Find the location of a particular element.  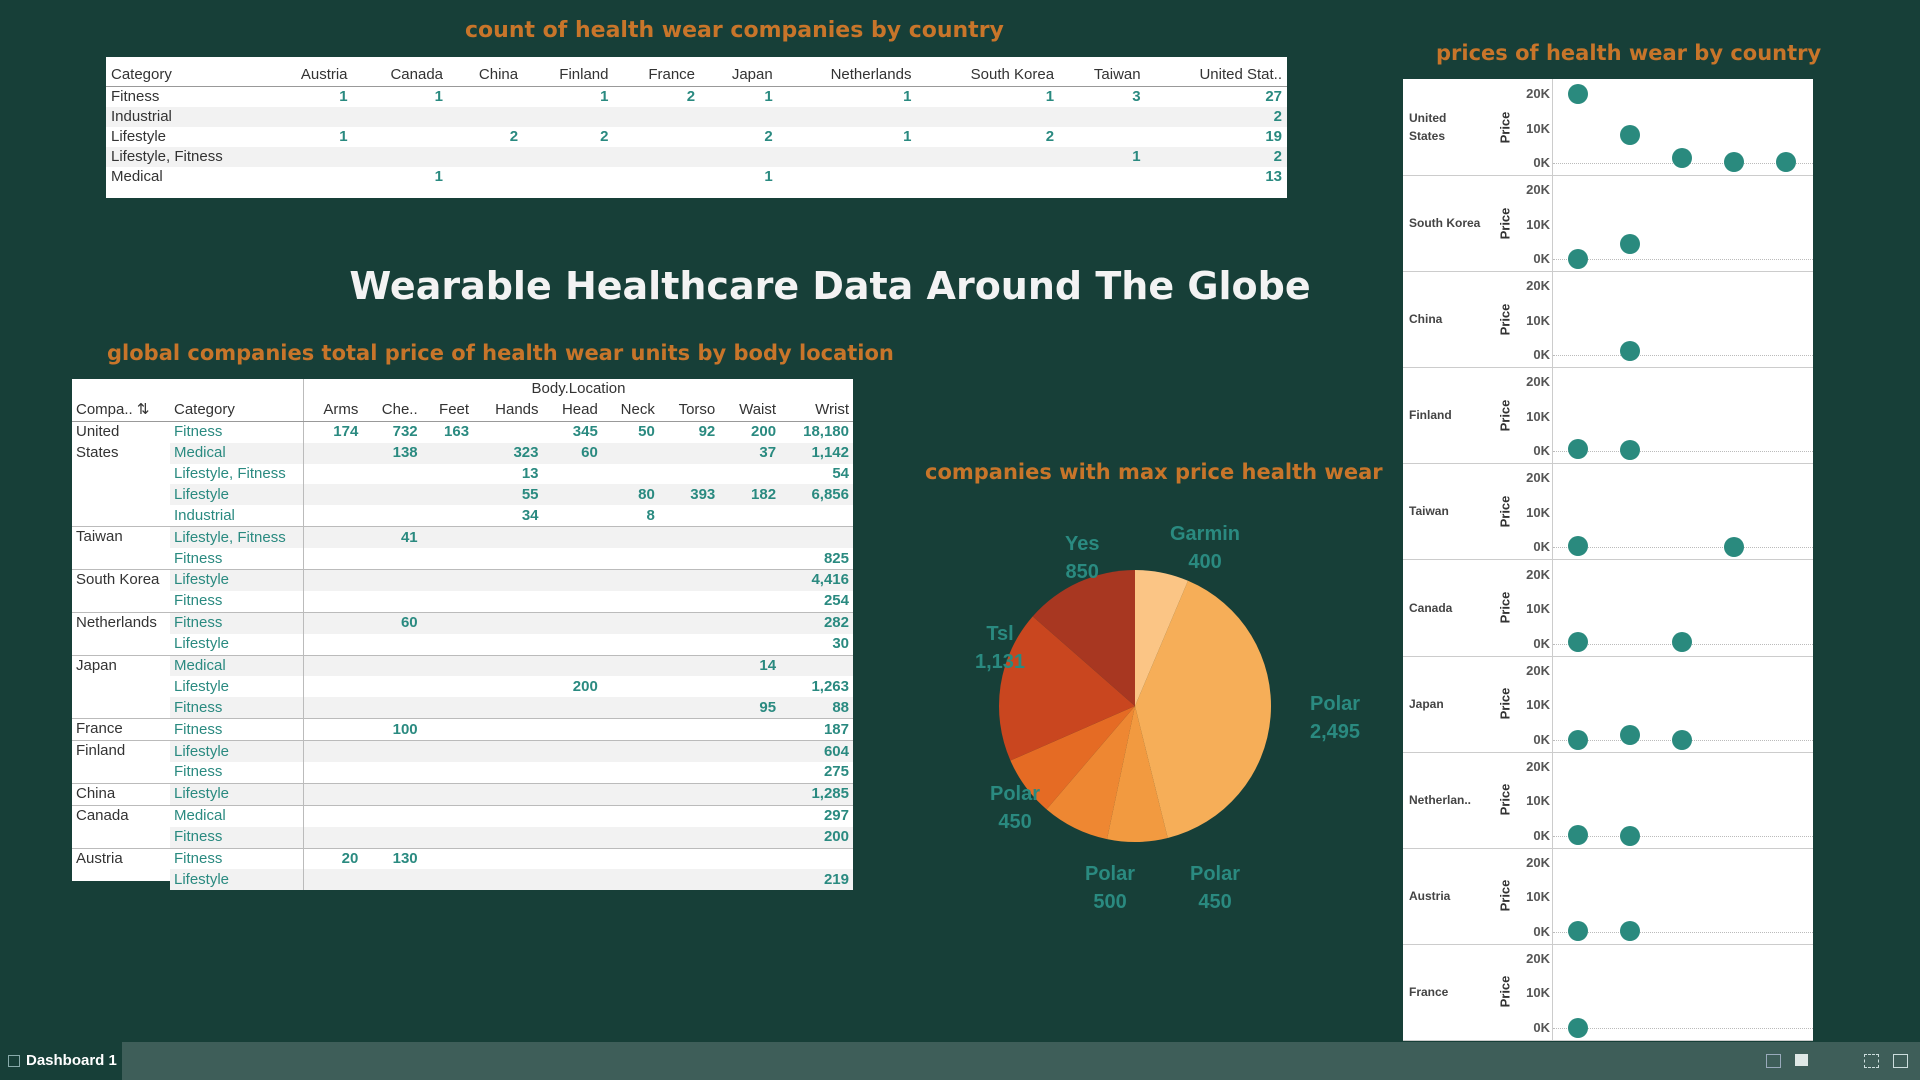

column-header-country: Canada is located at coordinates (400, 72).